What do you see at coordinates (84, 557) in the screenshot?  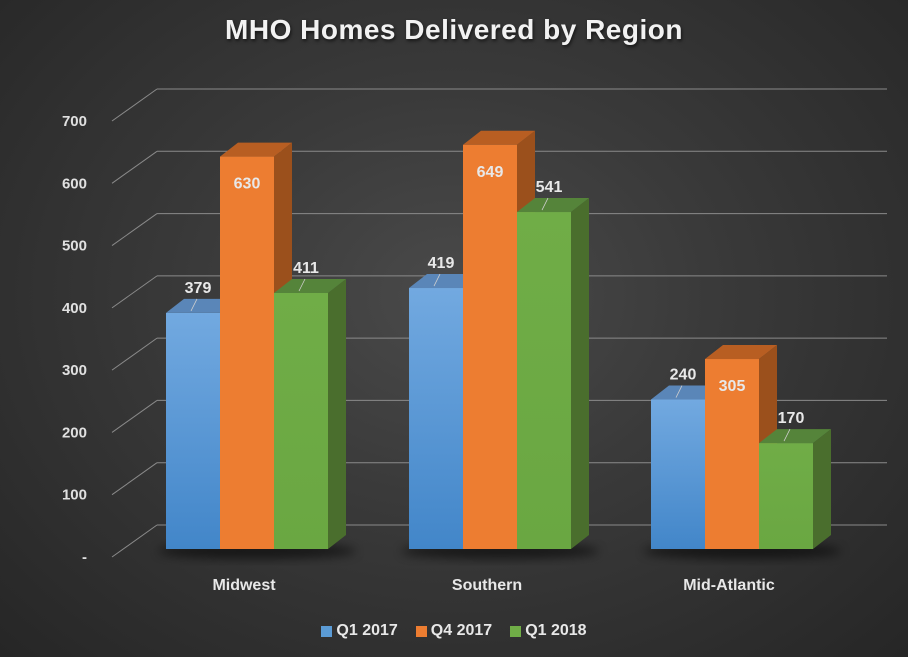 I see `y-tick-label: -` at bounding box center [84, 557].